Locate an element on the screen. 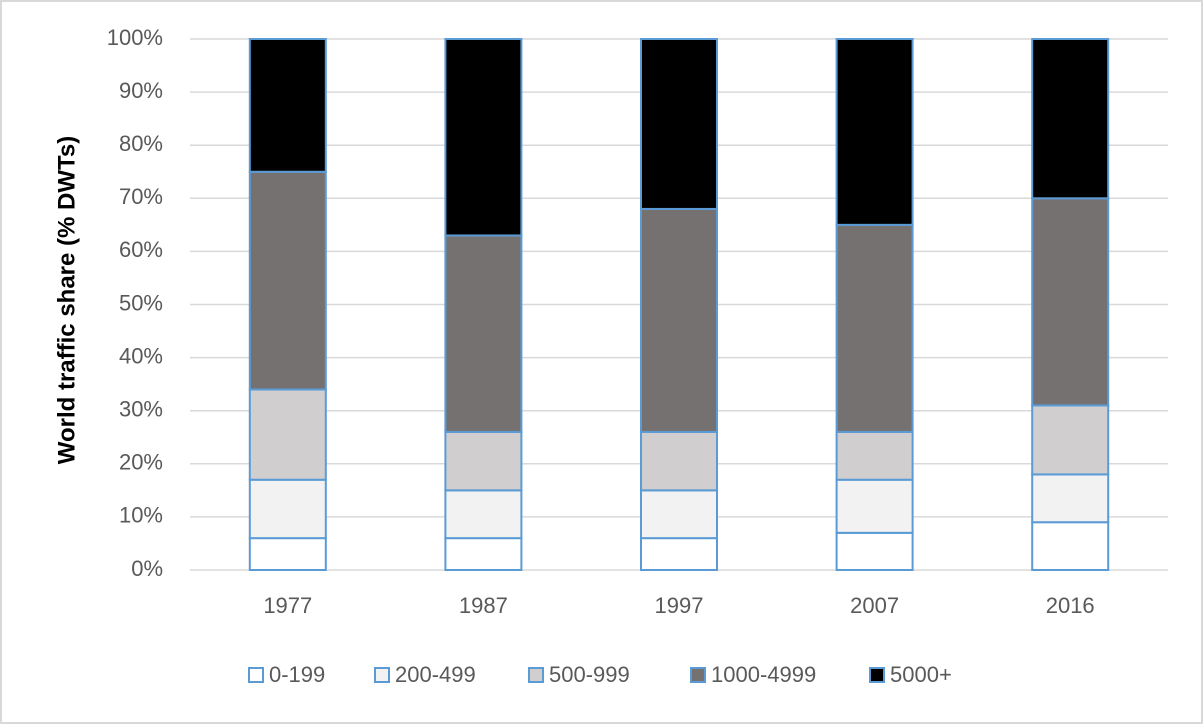 This screenshot has width=1203, height=724. legend-label: 1000-4999 is located at coordinates (763, 674).